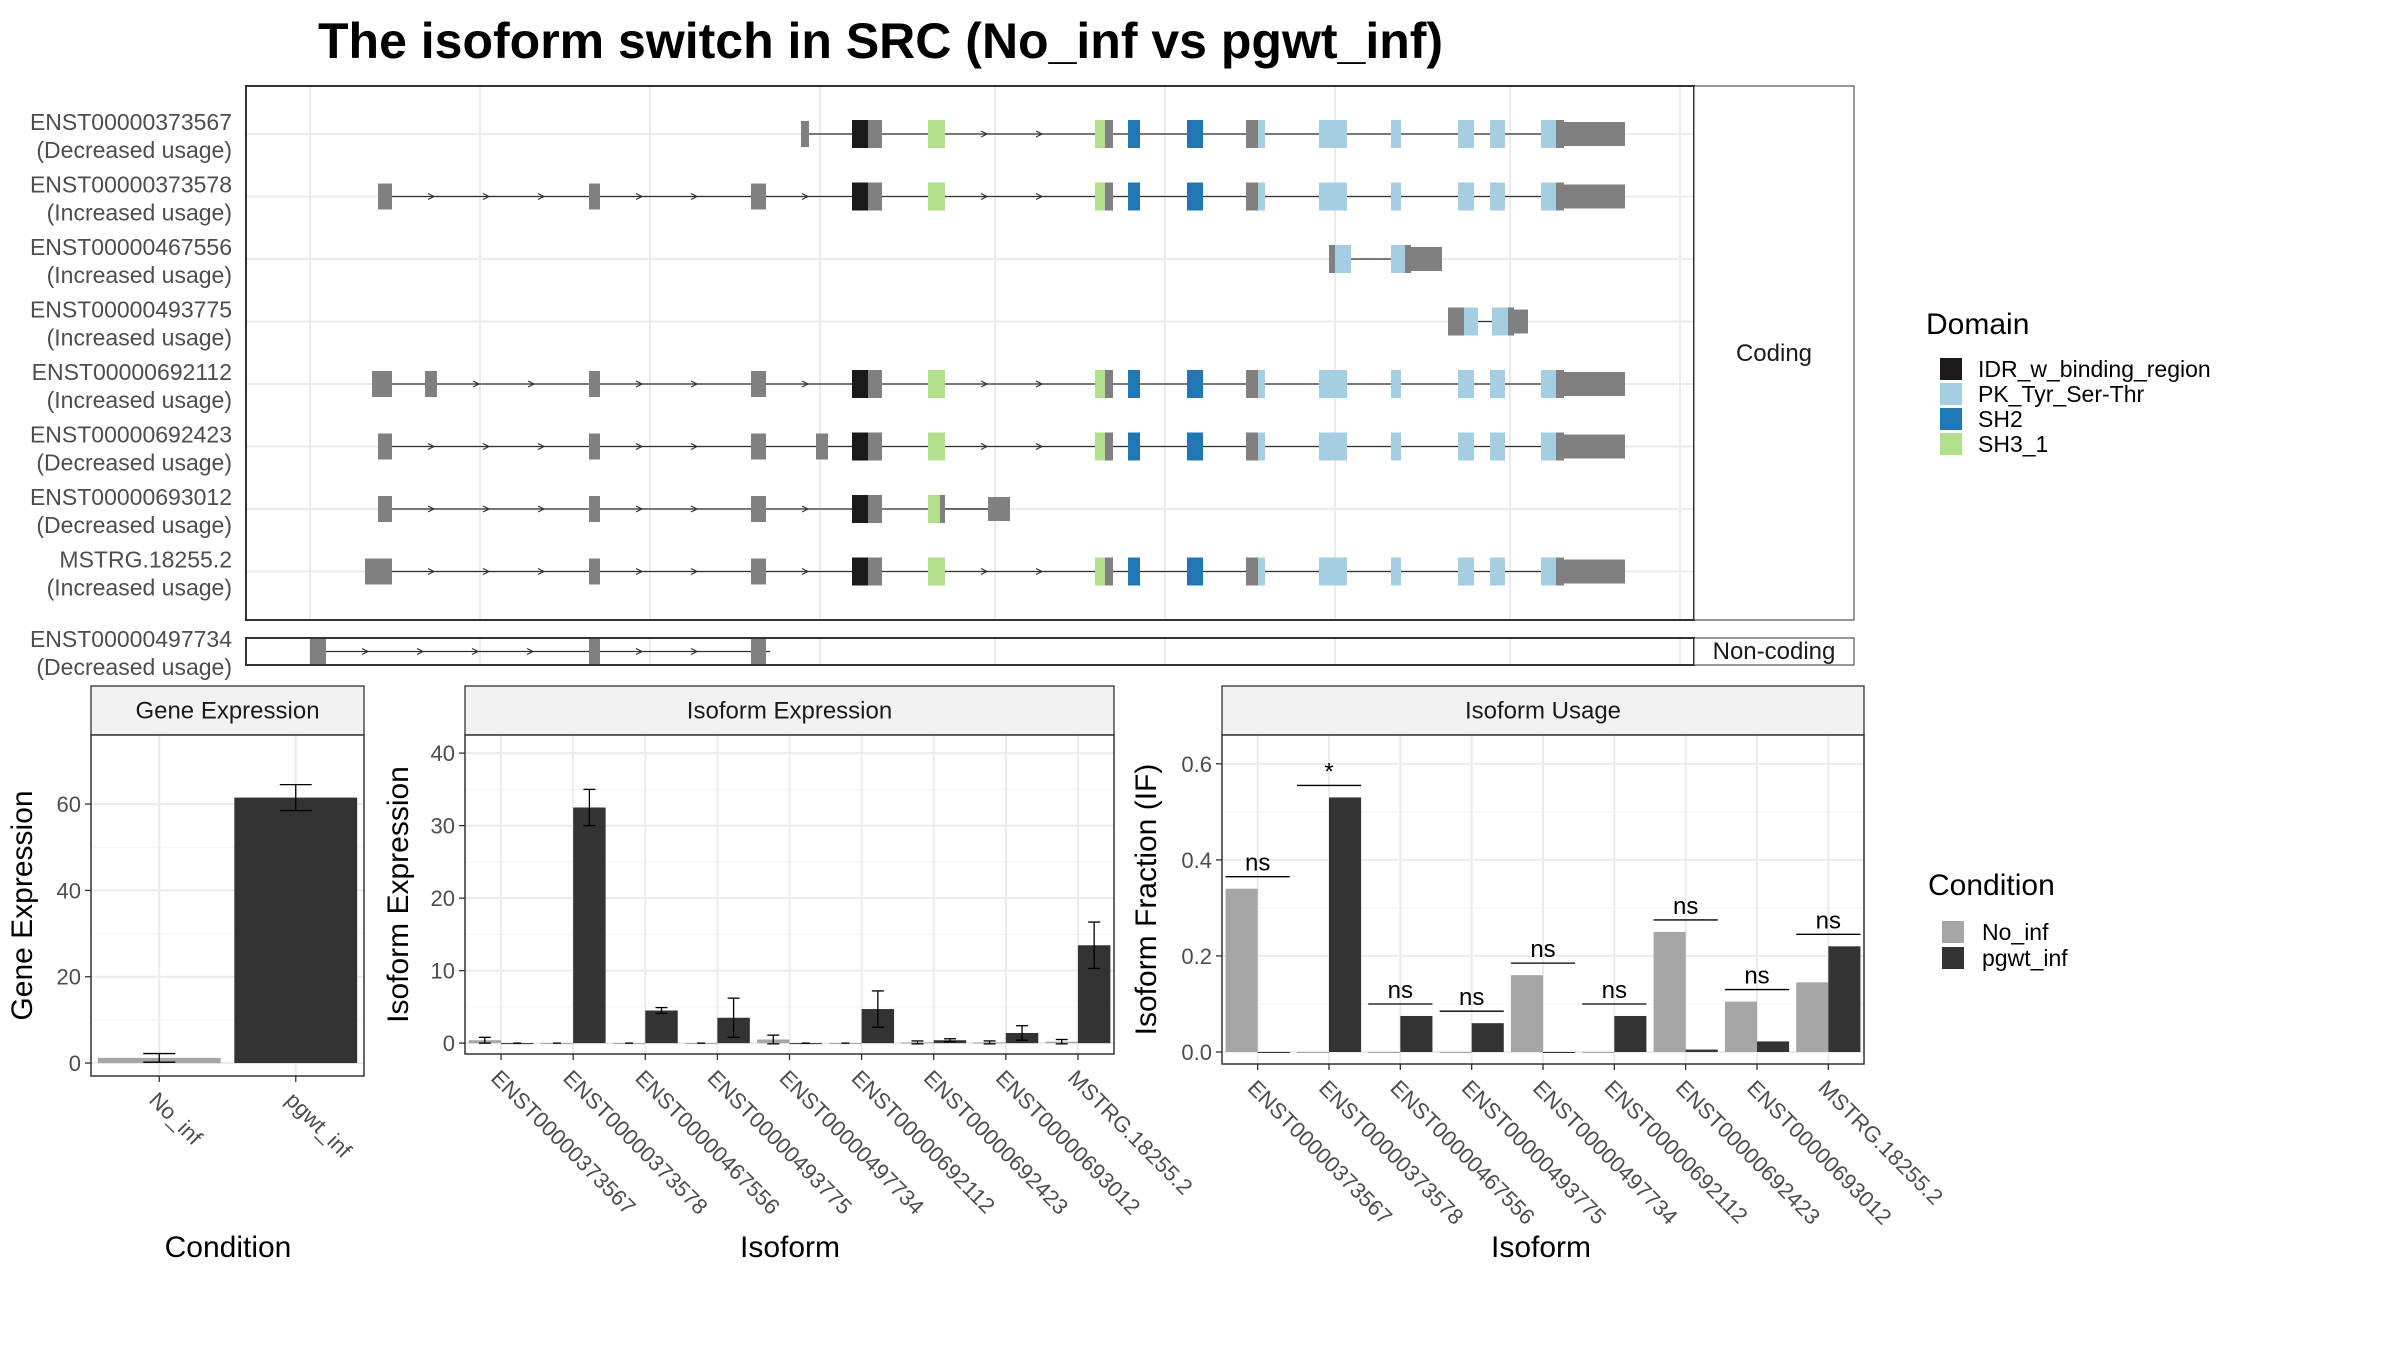  I want to click on domain-legend-label: IDR_w_binding_region, so click(2094, 369).